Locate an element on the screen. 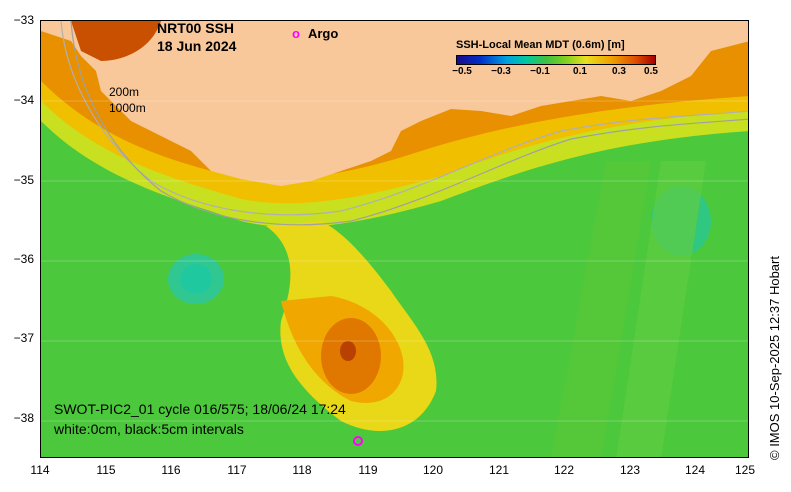 The width and height of the screenshot is (791, 492). colorbar-tick: 0.5 is located at coordinates (651, 71).